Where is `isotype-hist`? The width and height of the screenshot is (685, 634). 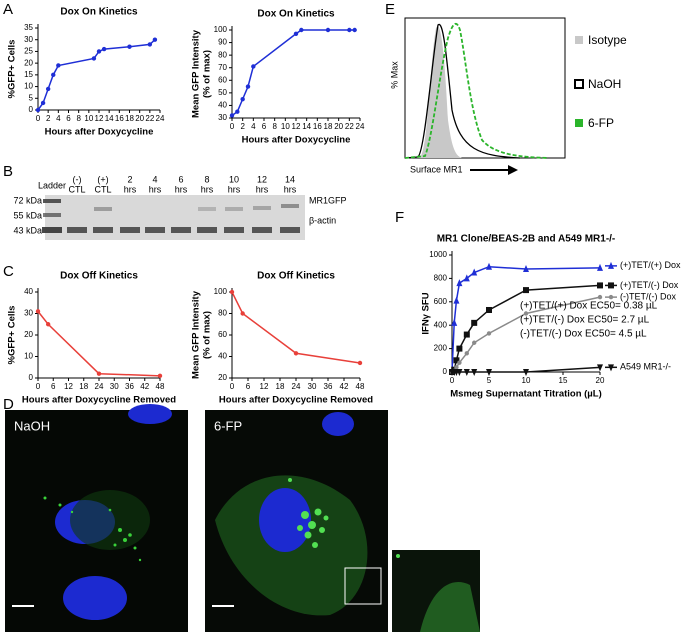 isotype-hist is located at coordinates (433, 92).